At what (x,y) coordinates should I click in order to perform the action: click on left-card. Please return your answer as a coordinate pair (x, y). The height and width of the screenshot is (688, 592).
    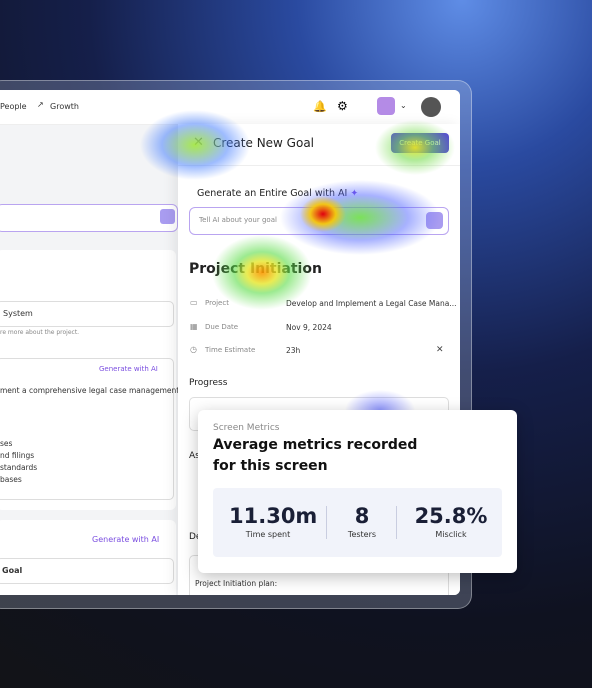
    Looking at the image, I should click on (88, 380).